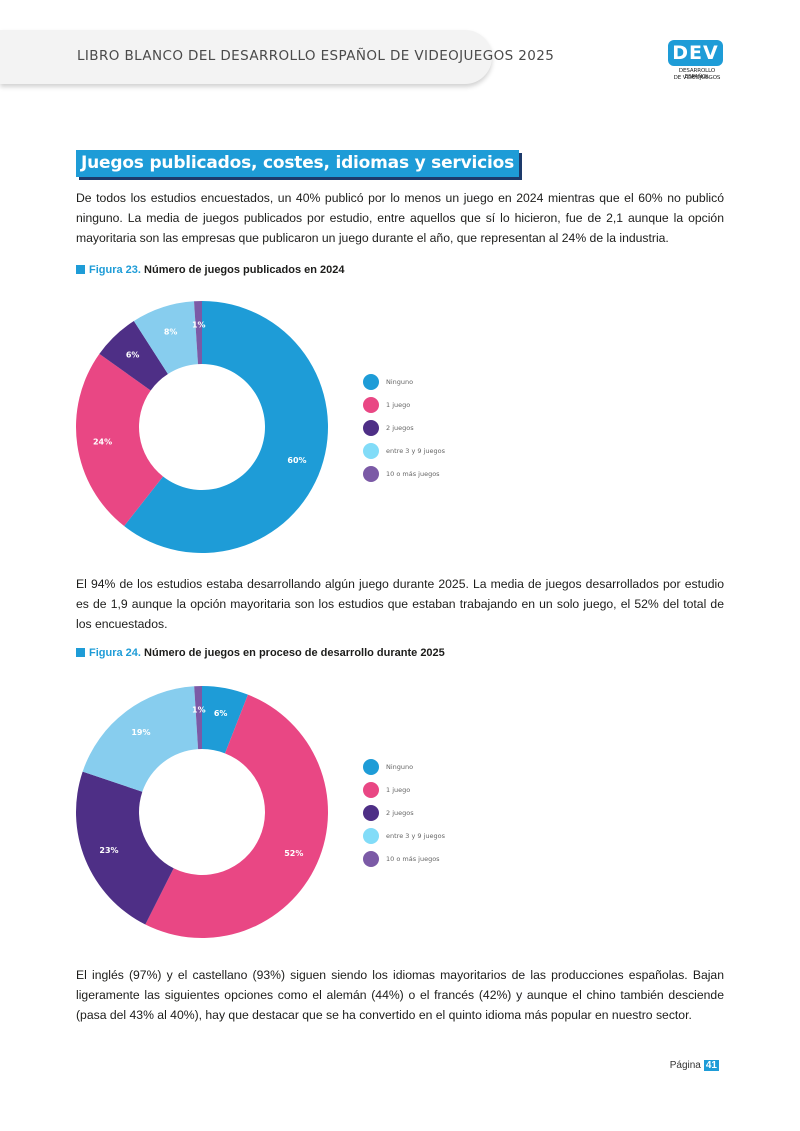 This screenshot has height=1131, width=800. Describe the element at coordinates (711, 1065) in the screenshot. I see `page-number: 41` at that location.